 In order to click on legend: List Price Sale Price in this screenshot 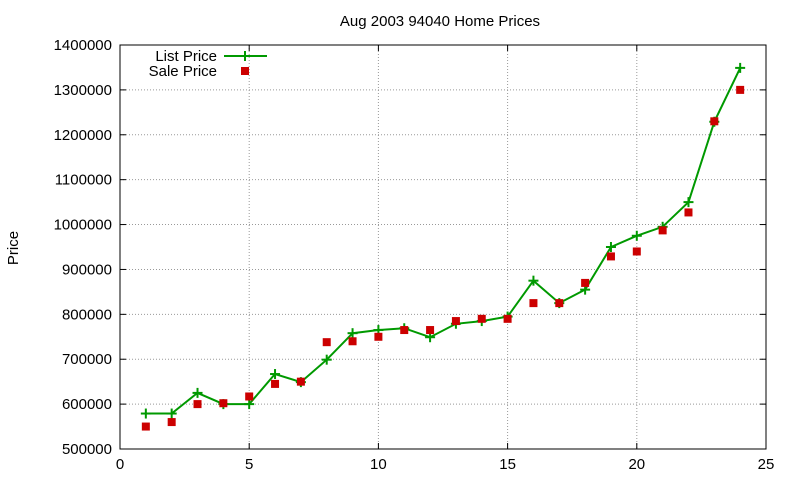, I will do `click(208, 64)`.